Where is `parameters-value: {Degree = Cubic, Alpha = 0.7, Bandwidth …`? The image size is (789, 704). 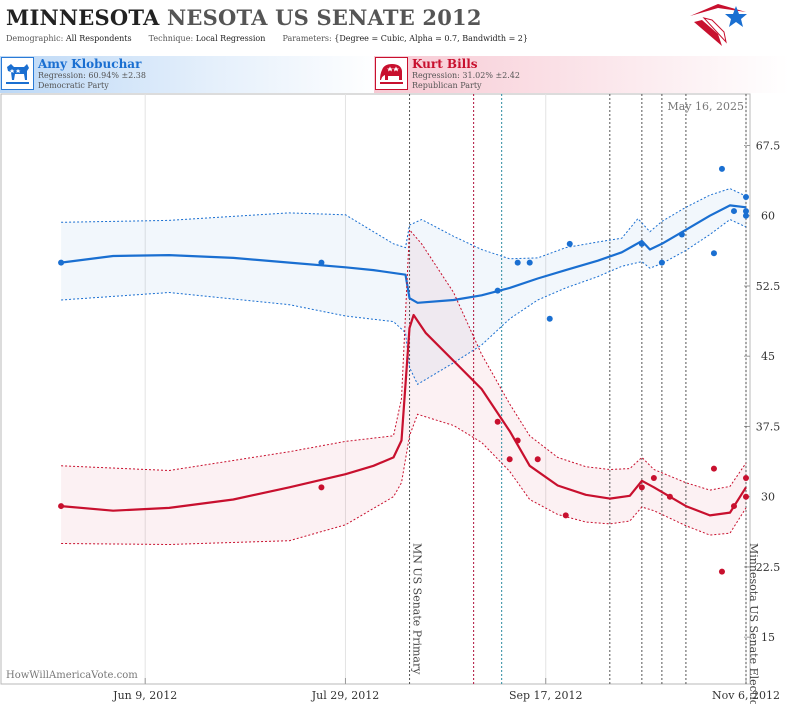 parameters-value: {Degree = Cubic, Alpha = 0.7, Bandwidth … is located at coordinates (431, 38).